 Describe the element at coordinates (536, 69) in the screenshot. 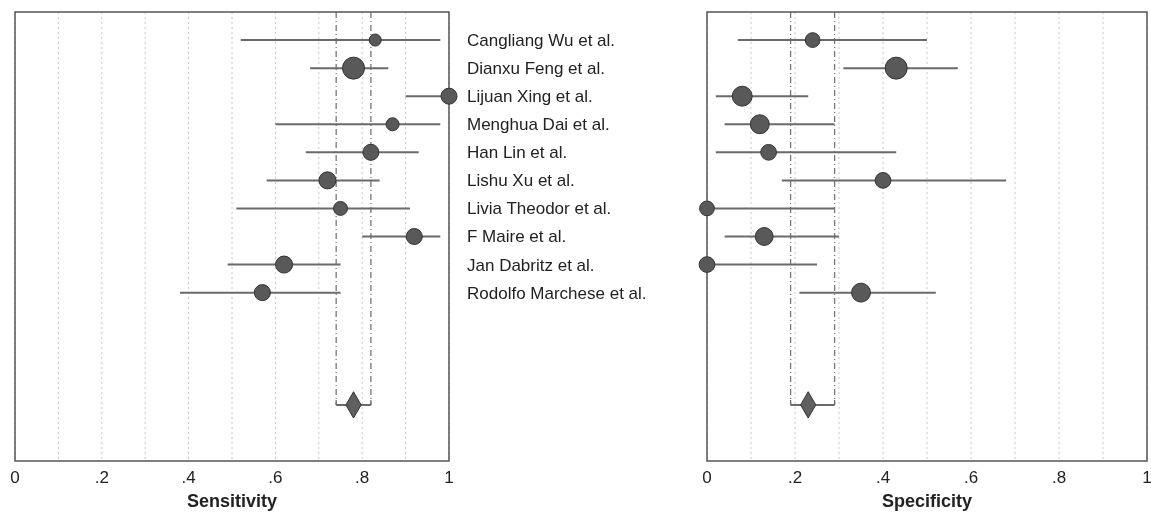

I see `y-tick-label: Dianxu Feng et al.` at that location.